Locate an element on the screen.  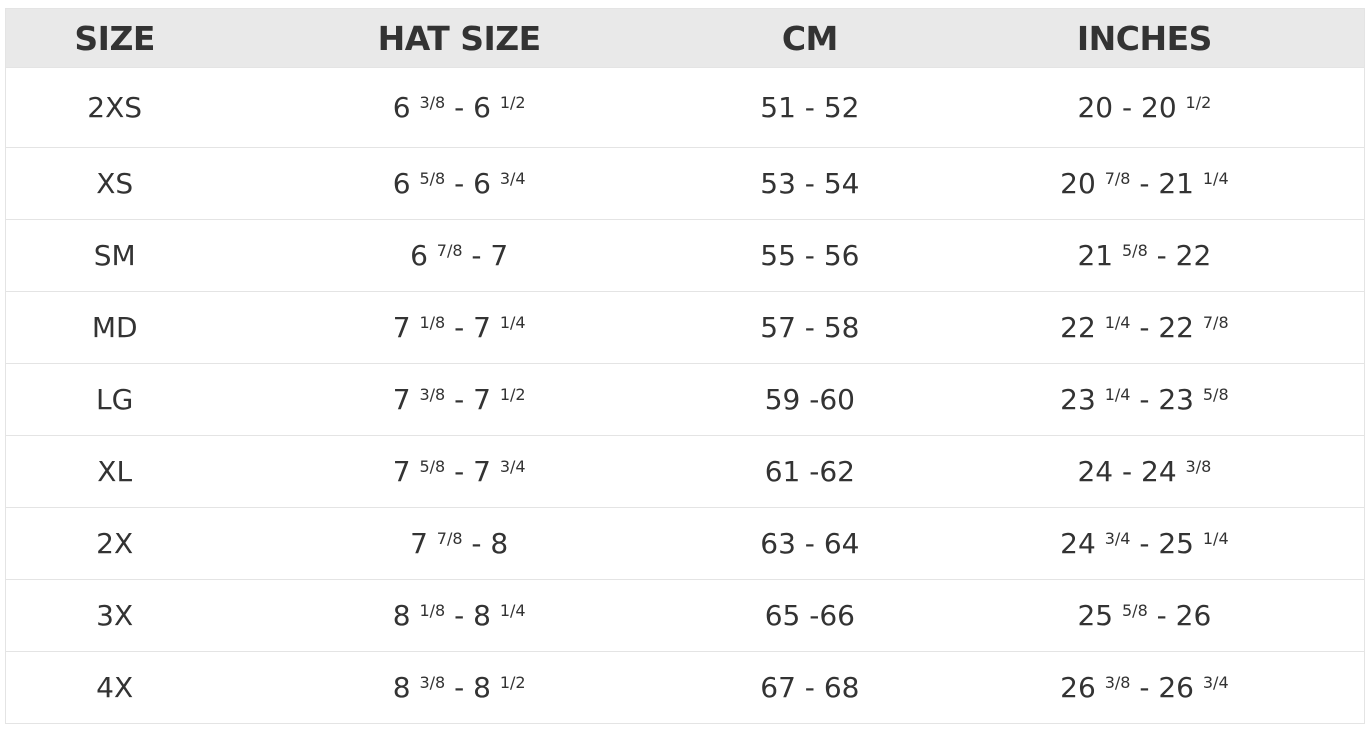
value-text: 59 -60 is located at coordinates (809, 399).